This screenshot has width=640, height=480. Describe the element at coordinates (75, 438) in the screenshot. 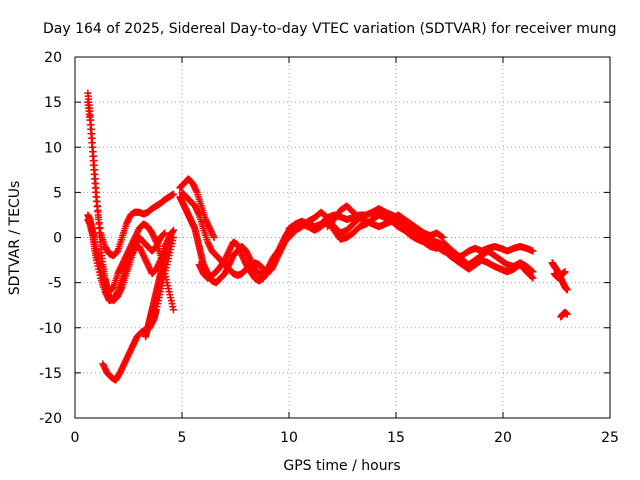

I see `x-tick-label: 0` at that location.